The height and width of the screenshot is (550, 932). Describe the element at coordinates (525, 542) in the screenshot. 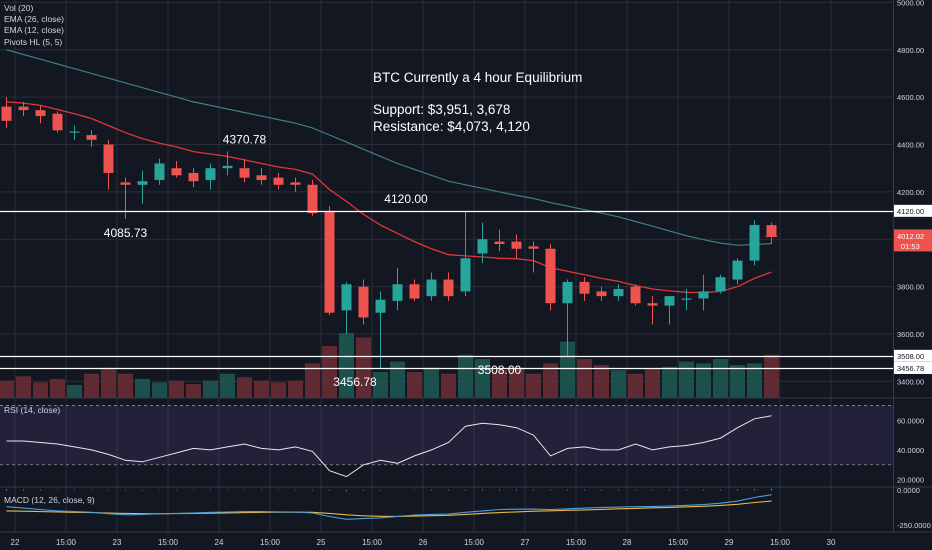

I see `x-axis-tick-label: 27` at that location.